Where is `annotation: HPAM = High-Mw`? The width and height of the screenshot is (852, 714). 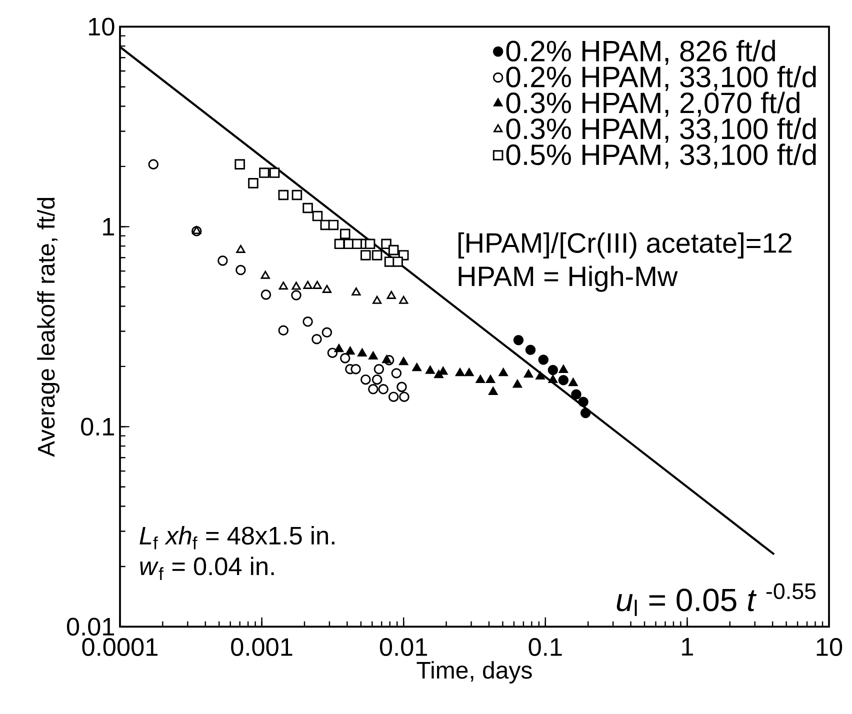
annotation: HPAM = High-Mw is located at coordinates (568, 279).